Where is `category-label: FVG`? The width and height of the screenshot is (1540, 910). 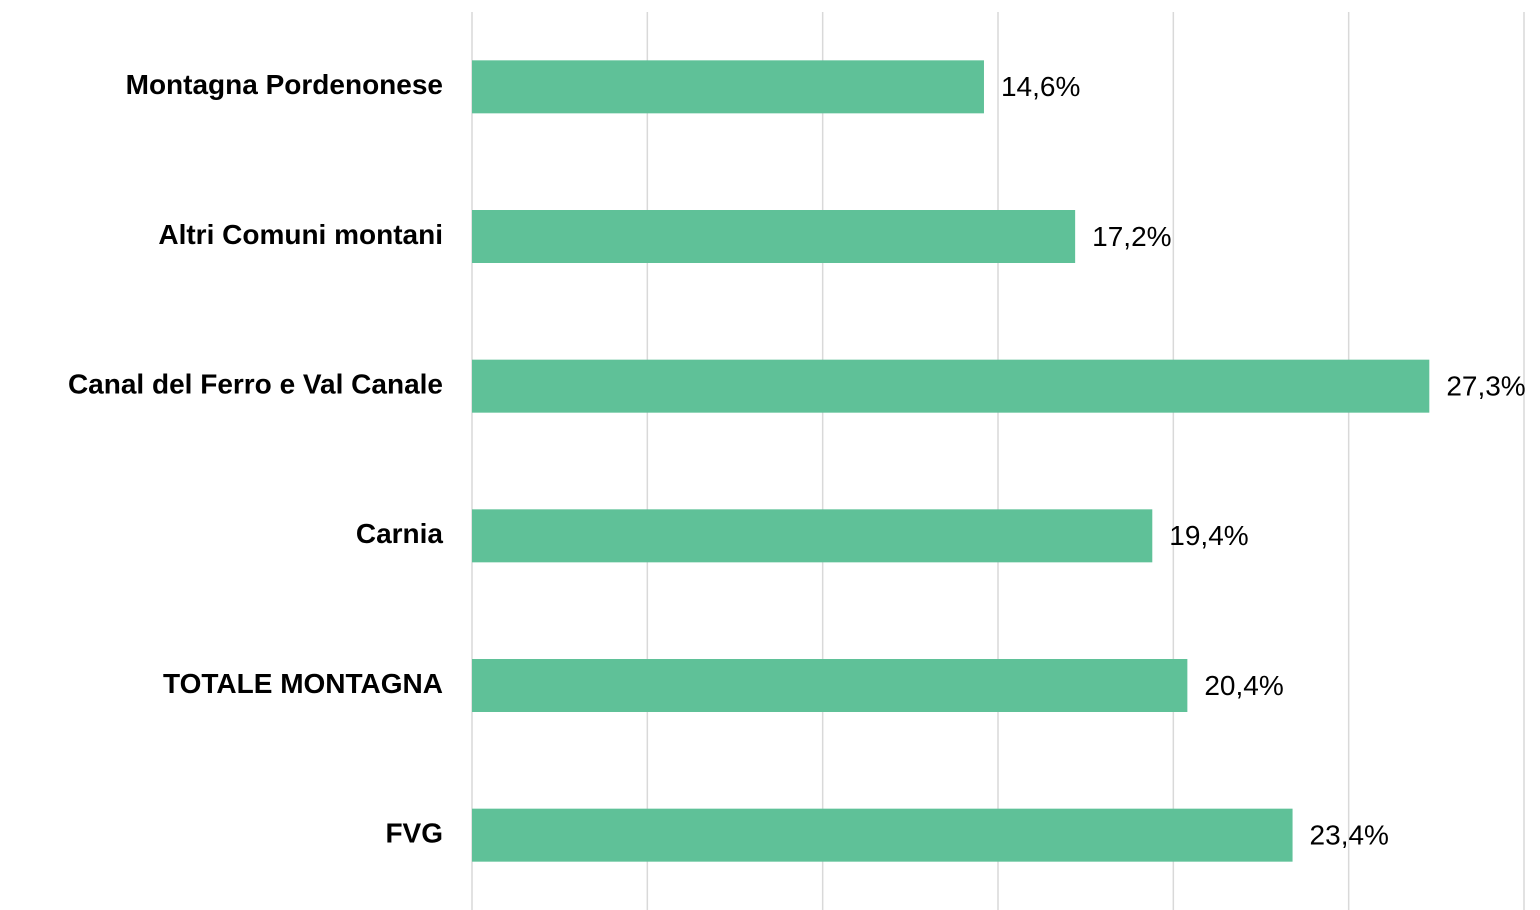 category-label: FVG is located at coordinates (414, 833).